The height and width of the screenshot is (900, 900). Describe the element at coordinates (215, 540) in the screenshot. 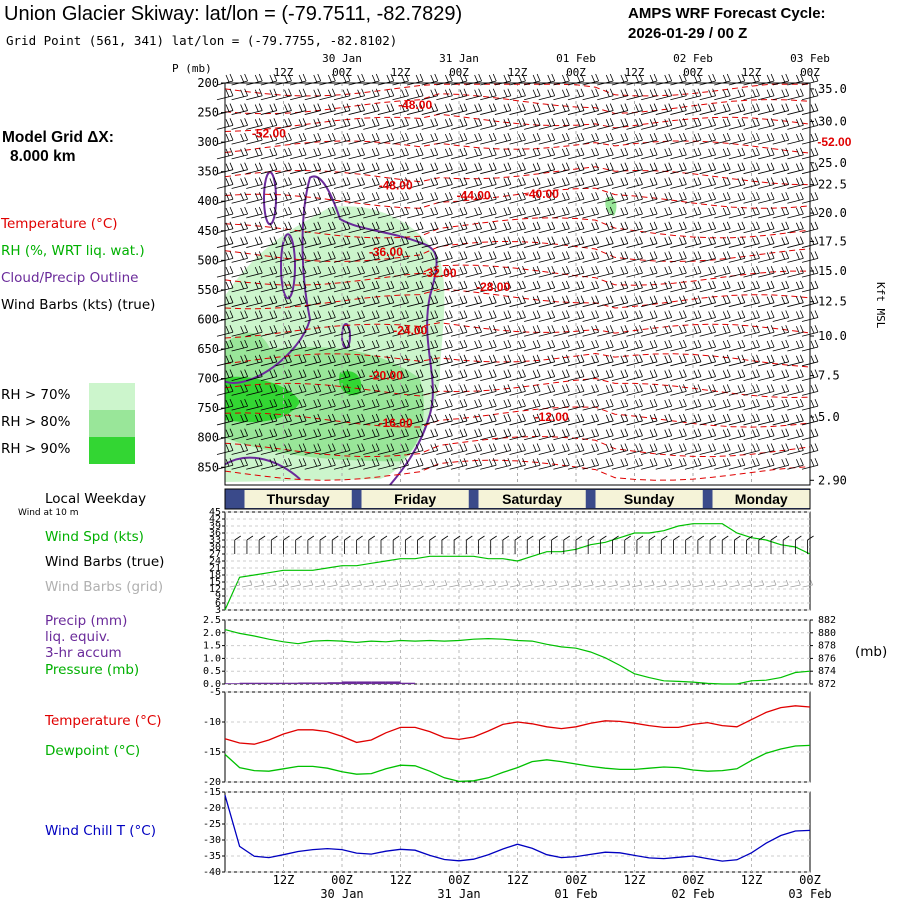

I see `wind-spd-tick-label: 33` at that location.